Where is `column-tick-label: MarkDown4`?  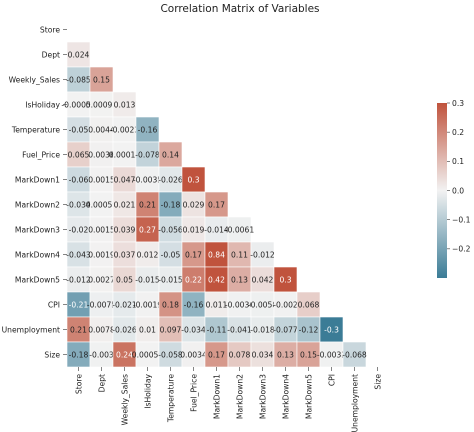
column-tick-label: MarkDown4 is located at coordinates (286, 396).